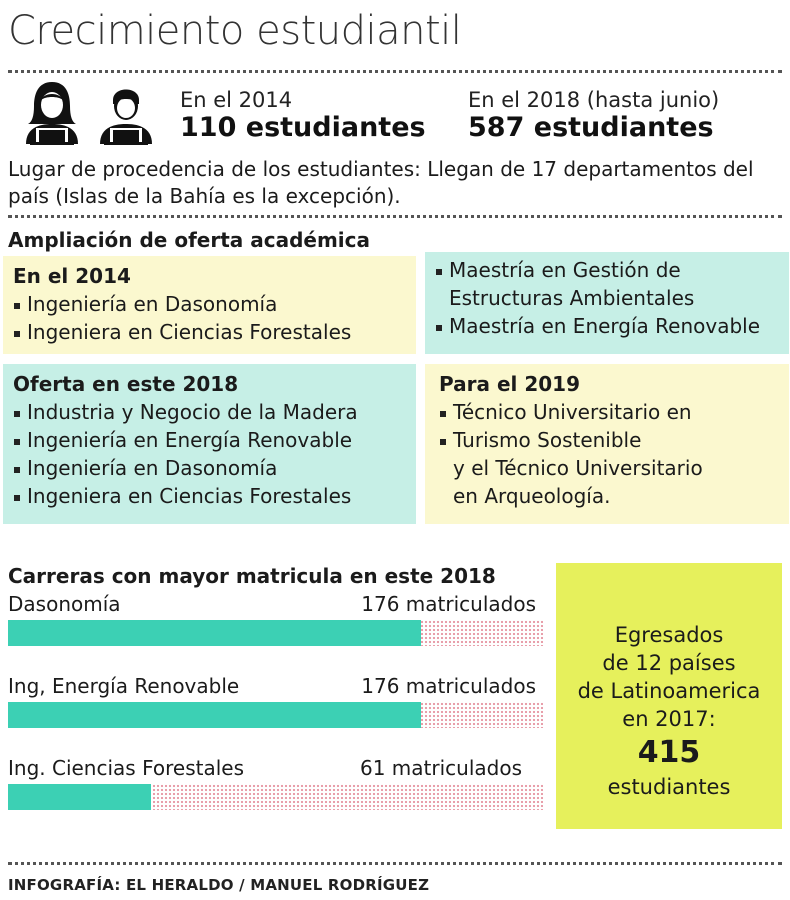  What do you see at coordinates (669, 691) in the screenshot?
I see `egresados-line: de Latinoamerica` at bounding box center [669, 691].